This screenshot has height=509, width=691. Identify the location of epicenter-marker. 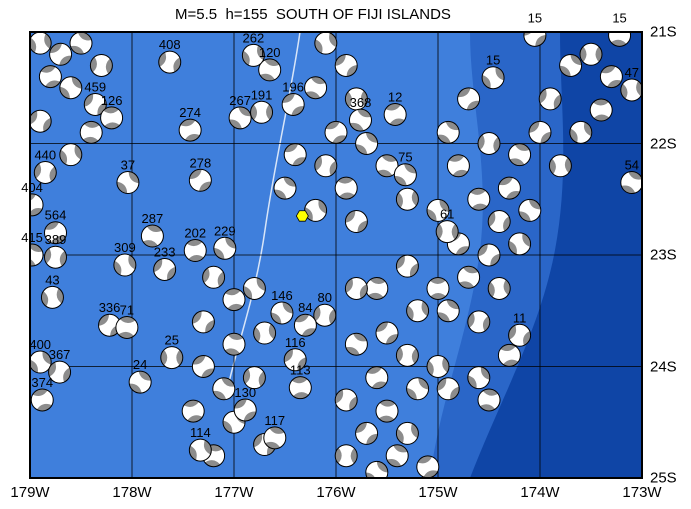
(302, 216).